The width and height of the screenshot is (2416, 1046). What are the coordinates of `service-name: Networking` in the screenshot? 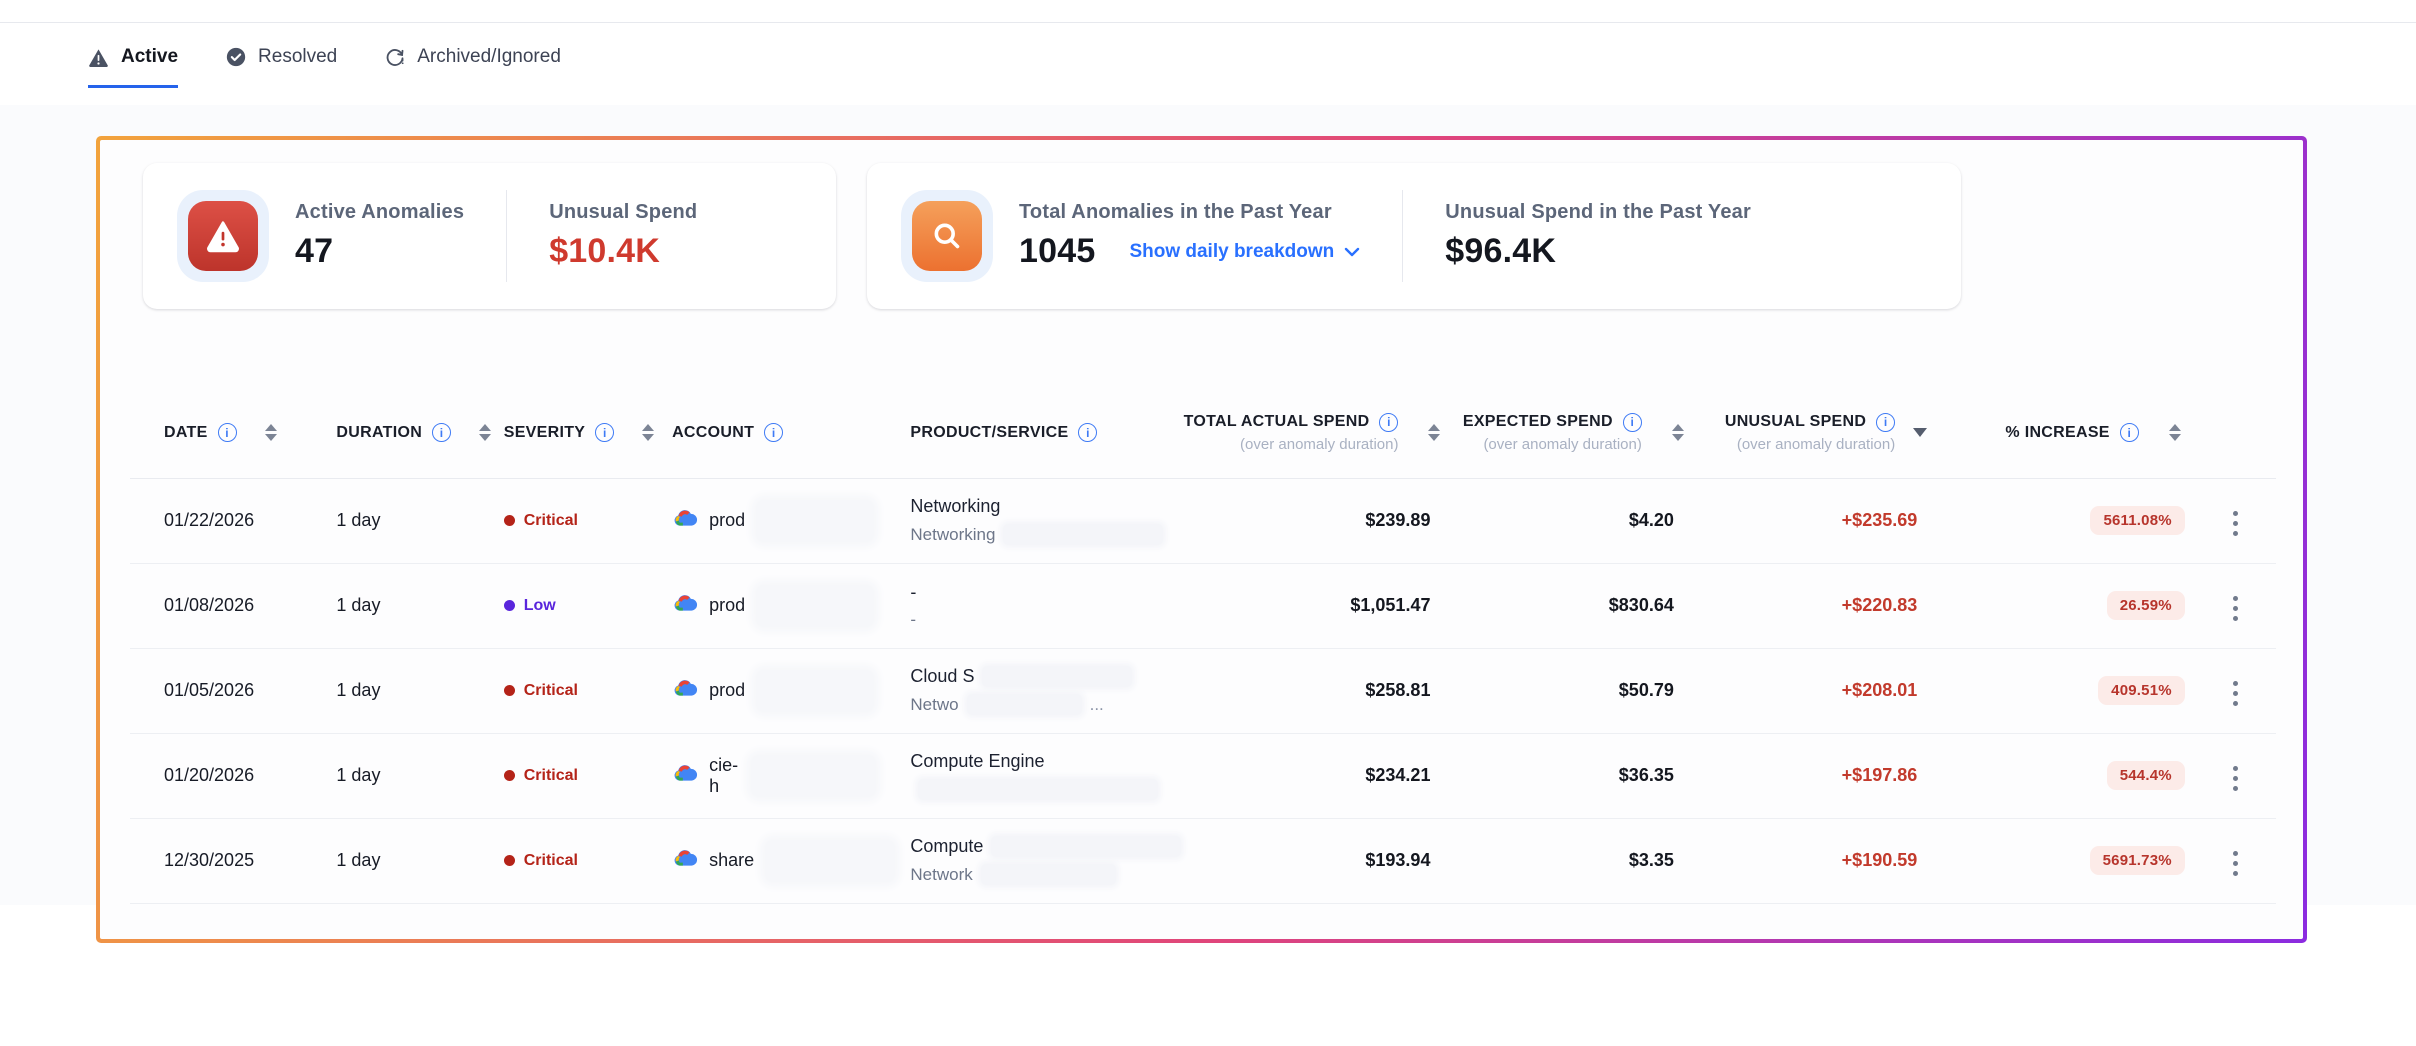 It's located at (953, 534).